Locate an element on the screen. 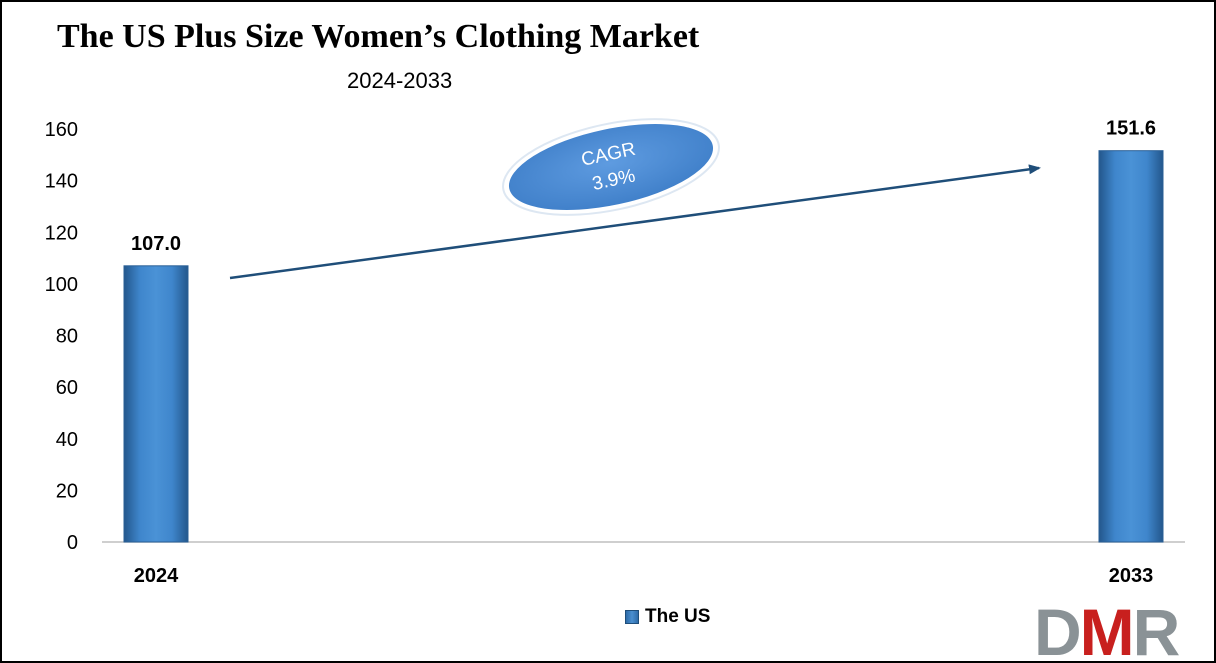  y-tick-label: 140 is located at coordinates (61, 182).